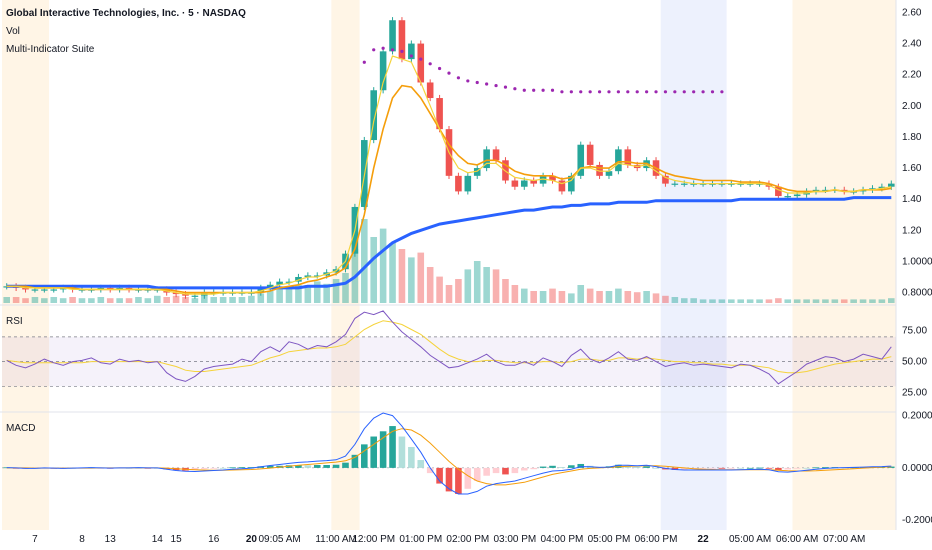  I want to click on price-tick-label: 2.40, so click(912, 44).